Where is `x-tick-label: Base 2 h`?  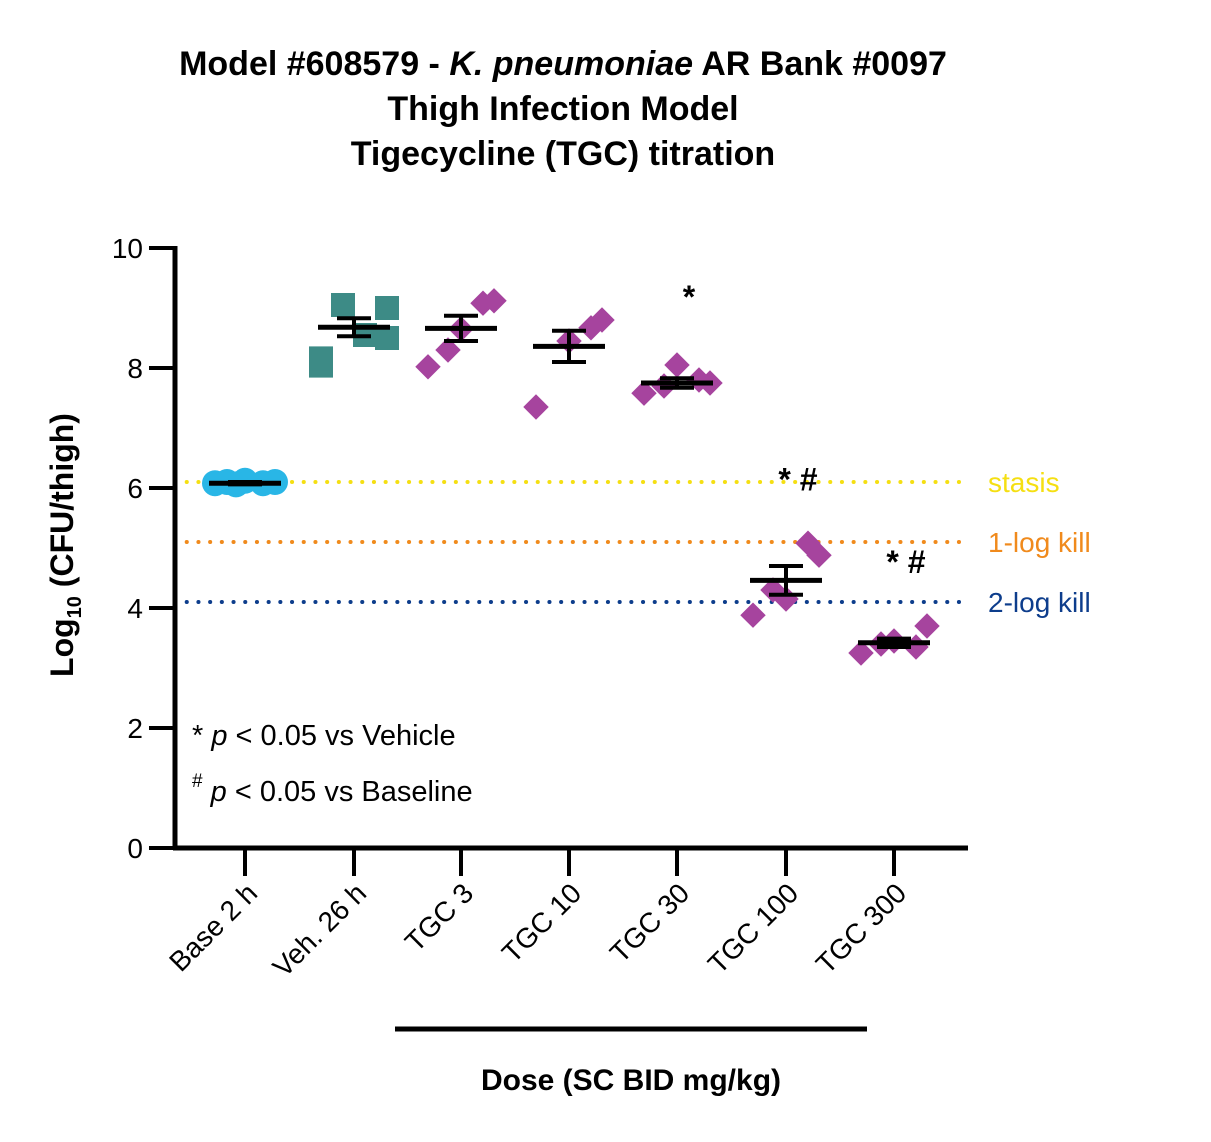 x-tick-label: Base 2 h is located at coordinates (213, 927).